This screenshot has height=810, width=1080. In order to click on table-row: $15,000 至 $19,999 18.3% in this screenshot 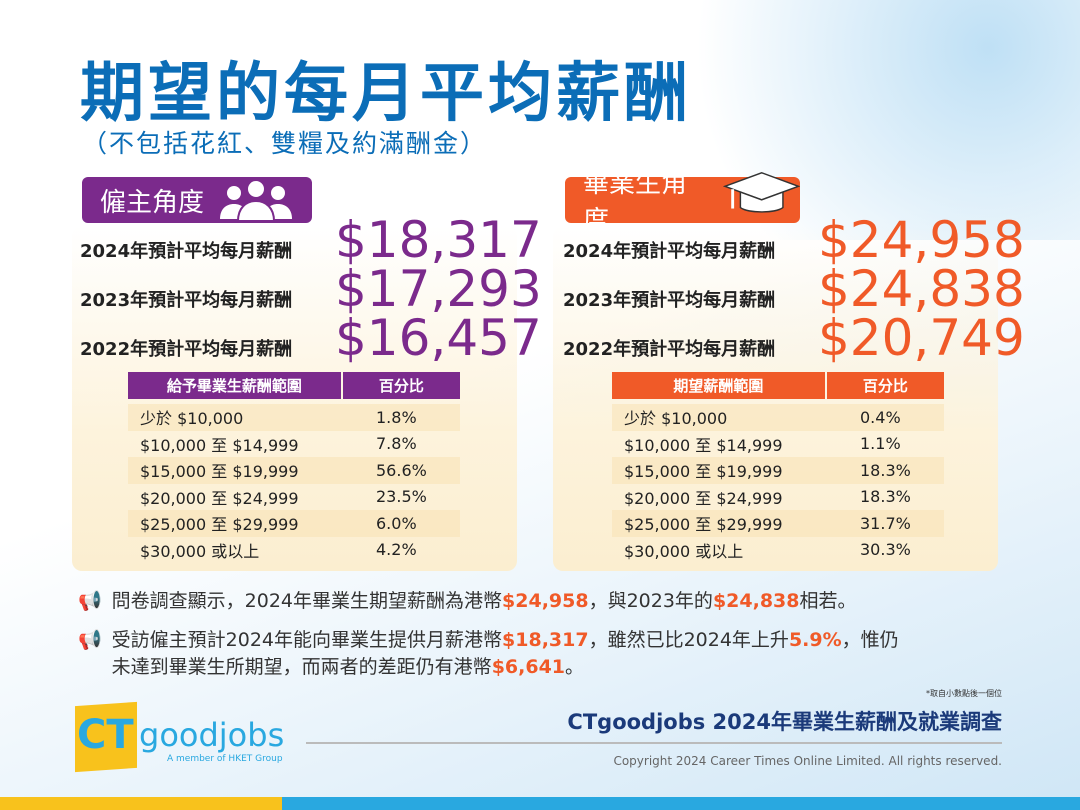, I will do `click(778, 470)`.